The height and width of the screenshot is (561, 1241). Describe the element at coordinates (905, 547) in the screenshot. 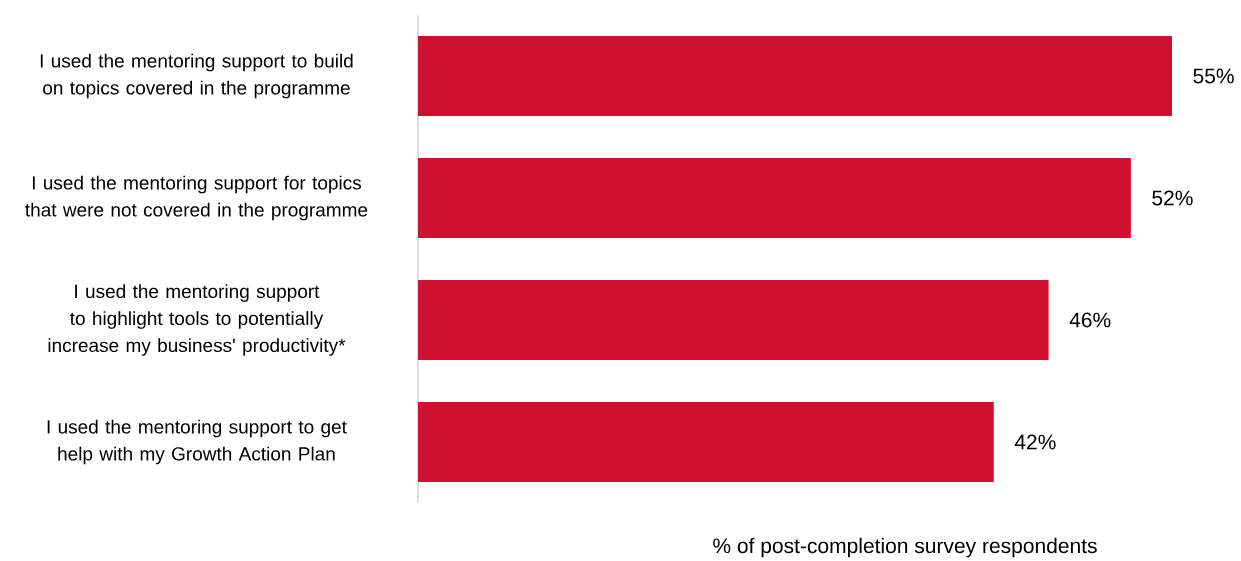

I see `x-axis-title: % of post-completion survey respondents` at that location.